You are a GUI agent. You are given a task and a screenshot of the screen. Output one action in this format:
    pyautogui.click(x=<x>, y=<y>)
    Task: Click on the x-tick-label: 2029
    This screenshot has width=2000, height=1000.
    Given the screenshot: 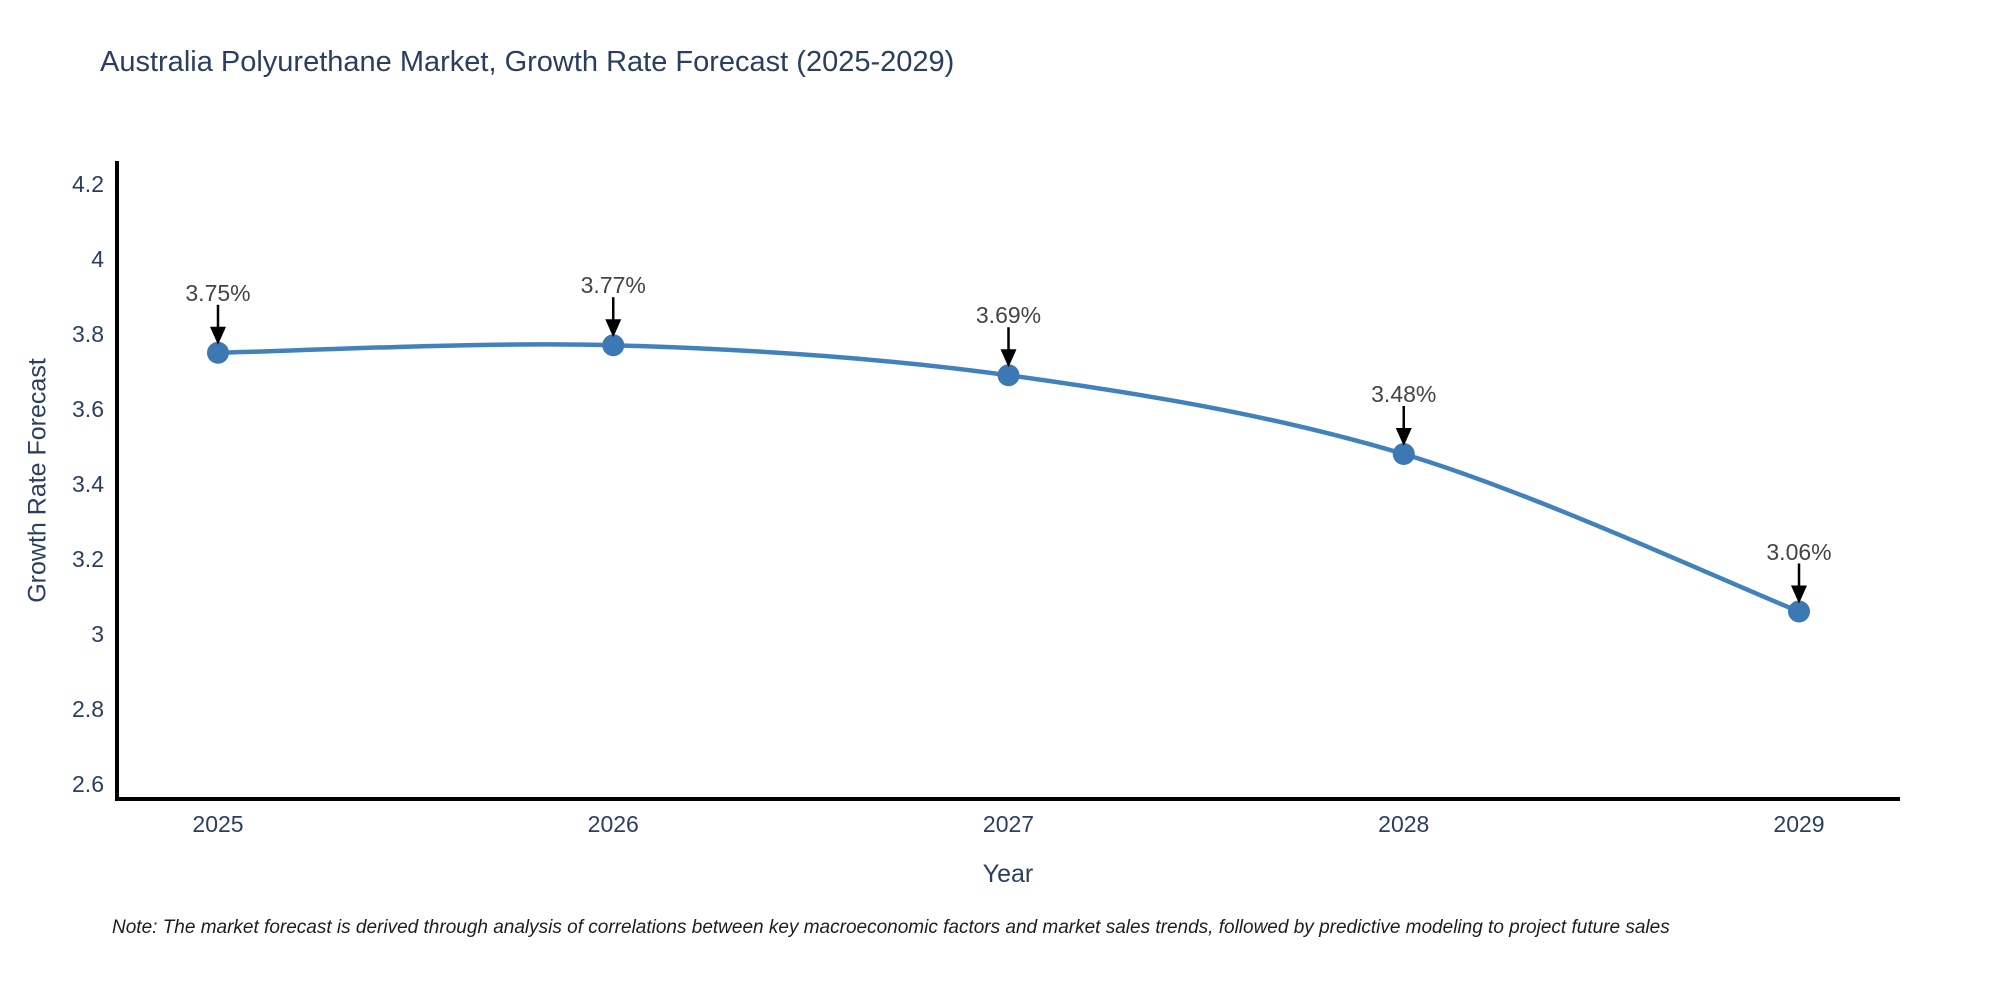 What is the action you would take?
    pyautogui.click(x=1799, y=824)
    